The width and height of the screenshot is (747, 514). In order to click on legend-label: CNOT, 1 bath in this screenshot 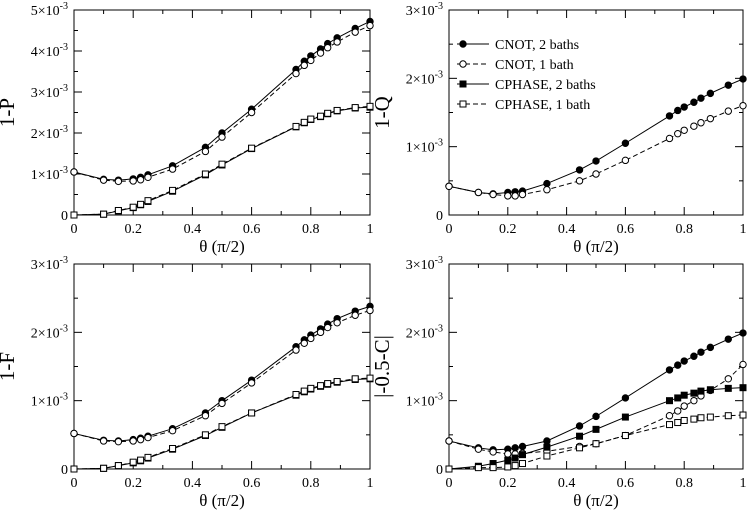, I will do `click(534, 65)`.